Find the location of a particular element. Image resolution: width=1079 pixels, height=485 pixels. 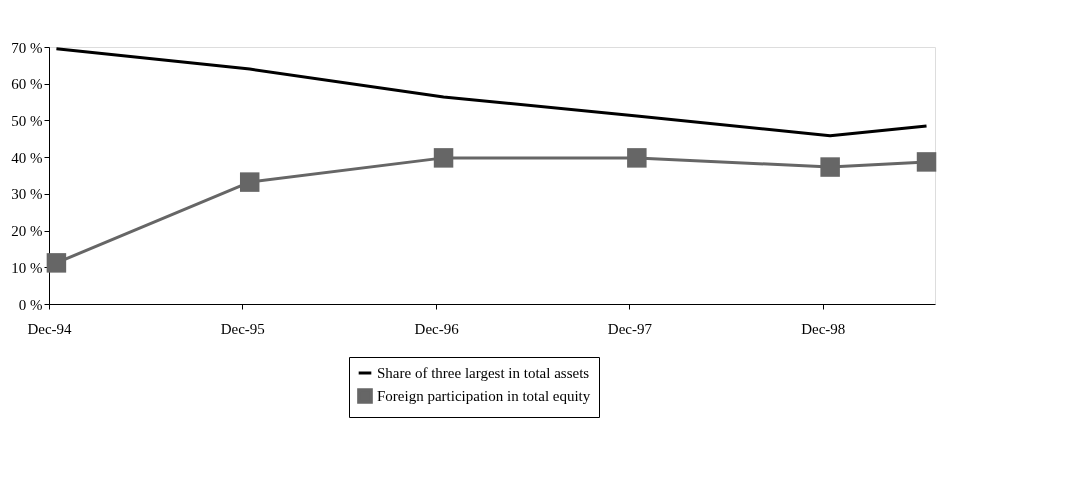

y-tick-label: 40 % is located at coordinates (27, 157).